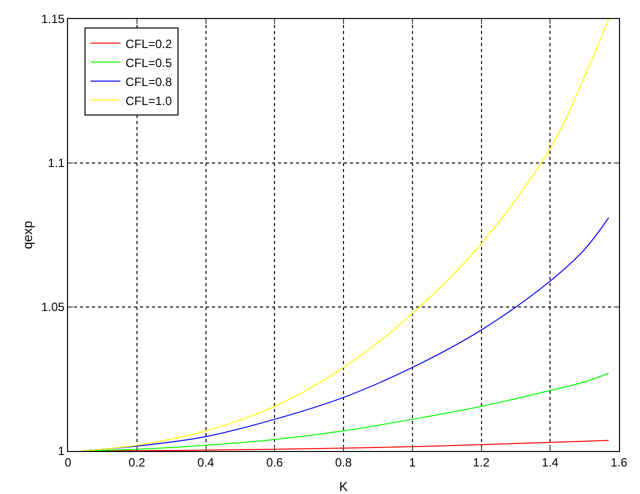 The height and width of the screenshot is (494, 640). What do you see at coordinates (27, 235) in the screenshot?
I see `y-axis-title: qexp` at bounding box center [27, 235].